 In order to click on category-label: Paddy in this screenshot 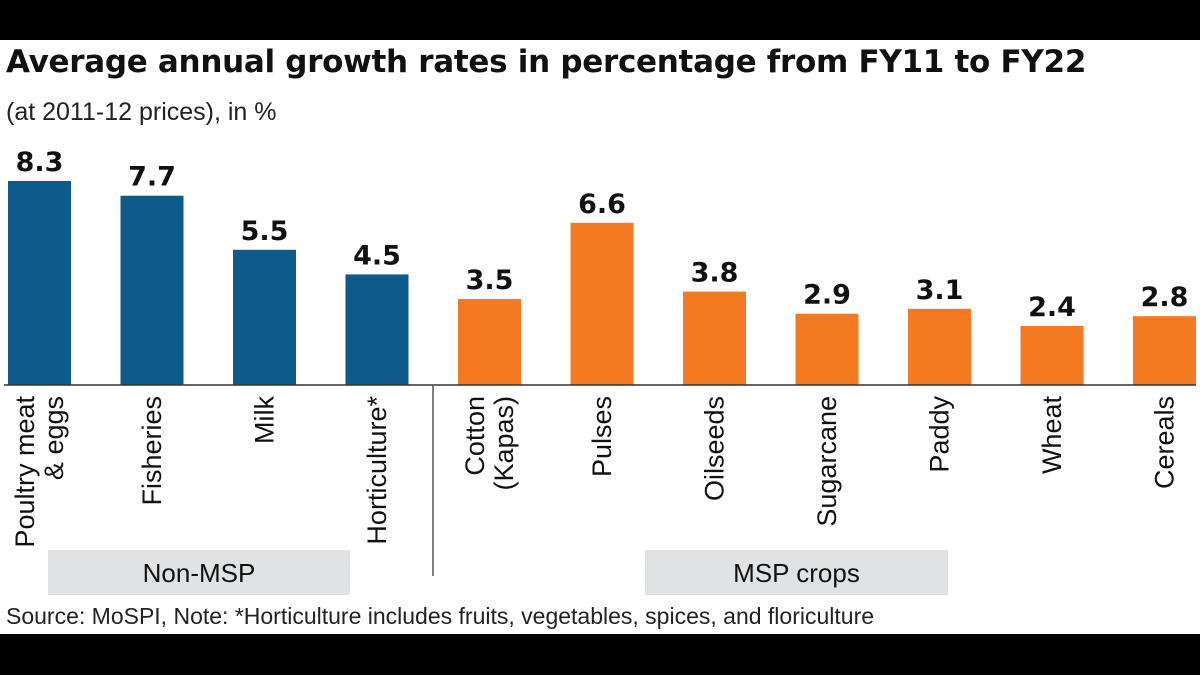, I will do `click(940, 434)`.